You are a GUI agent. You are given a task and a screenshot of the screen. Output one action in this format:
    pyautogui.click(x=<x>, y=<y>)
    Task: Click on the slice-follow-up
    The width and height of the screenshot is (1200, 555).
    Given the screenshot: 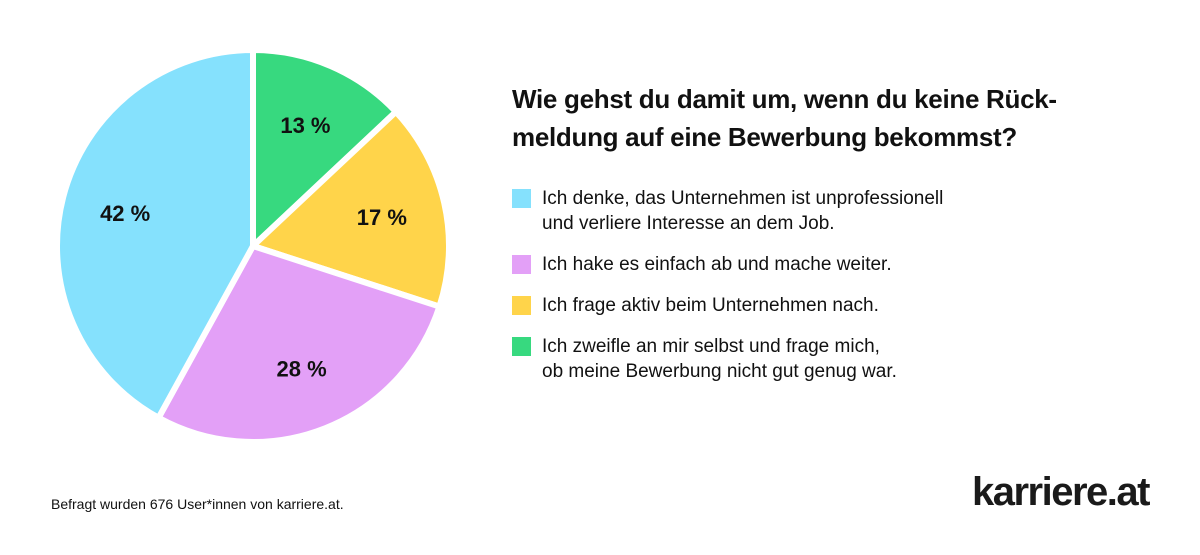 What is the action you would take?
    pyautogui.click(x=351, y=209)
    